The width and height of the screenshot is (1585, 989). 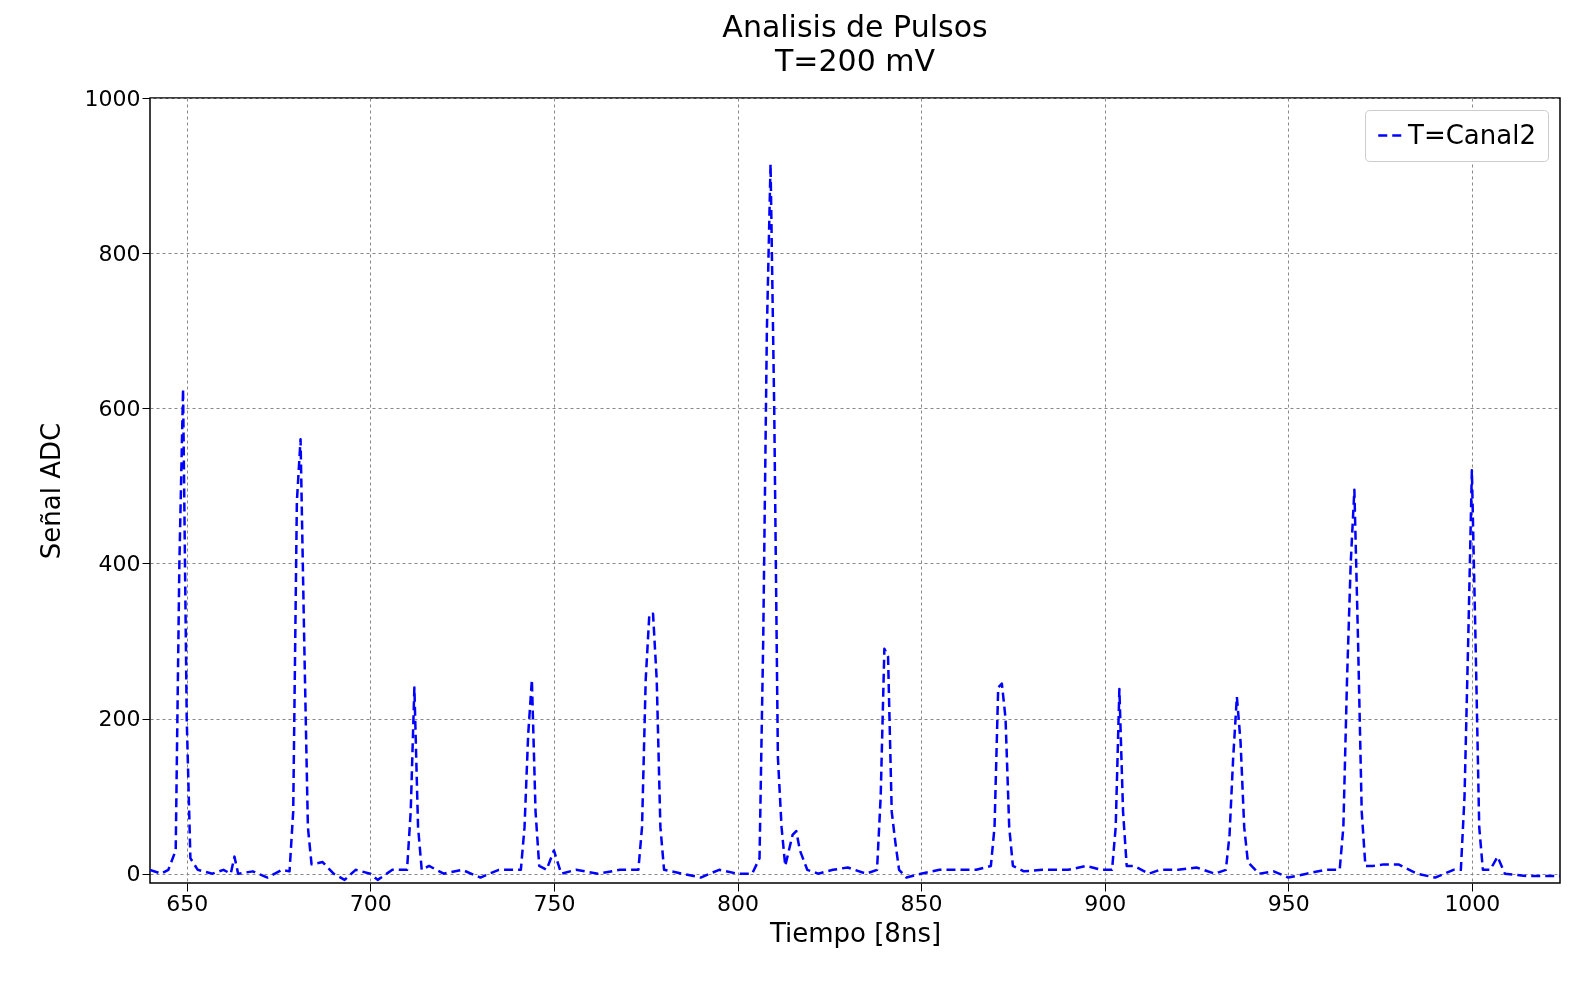 What do you see at coordinates (119, 719) in the screenshot?
I see `y-tick-label: 200` at bounding box center [119, 719].